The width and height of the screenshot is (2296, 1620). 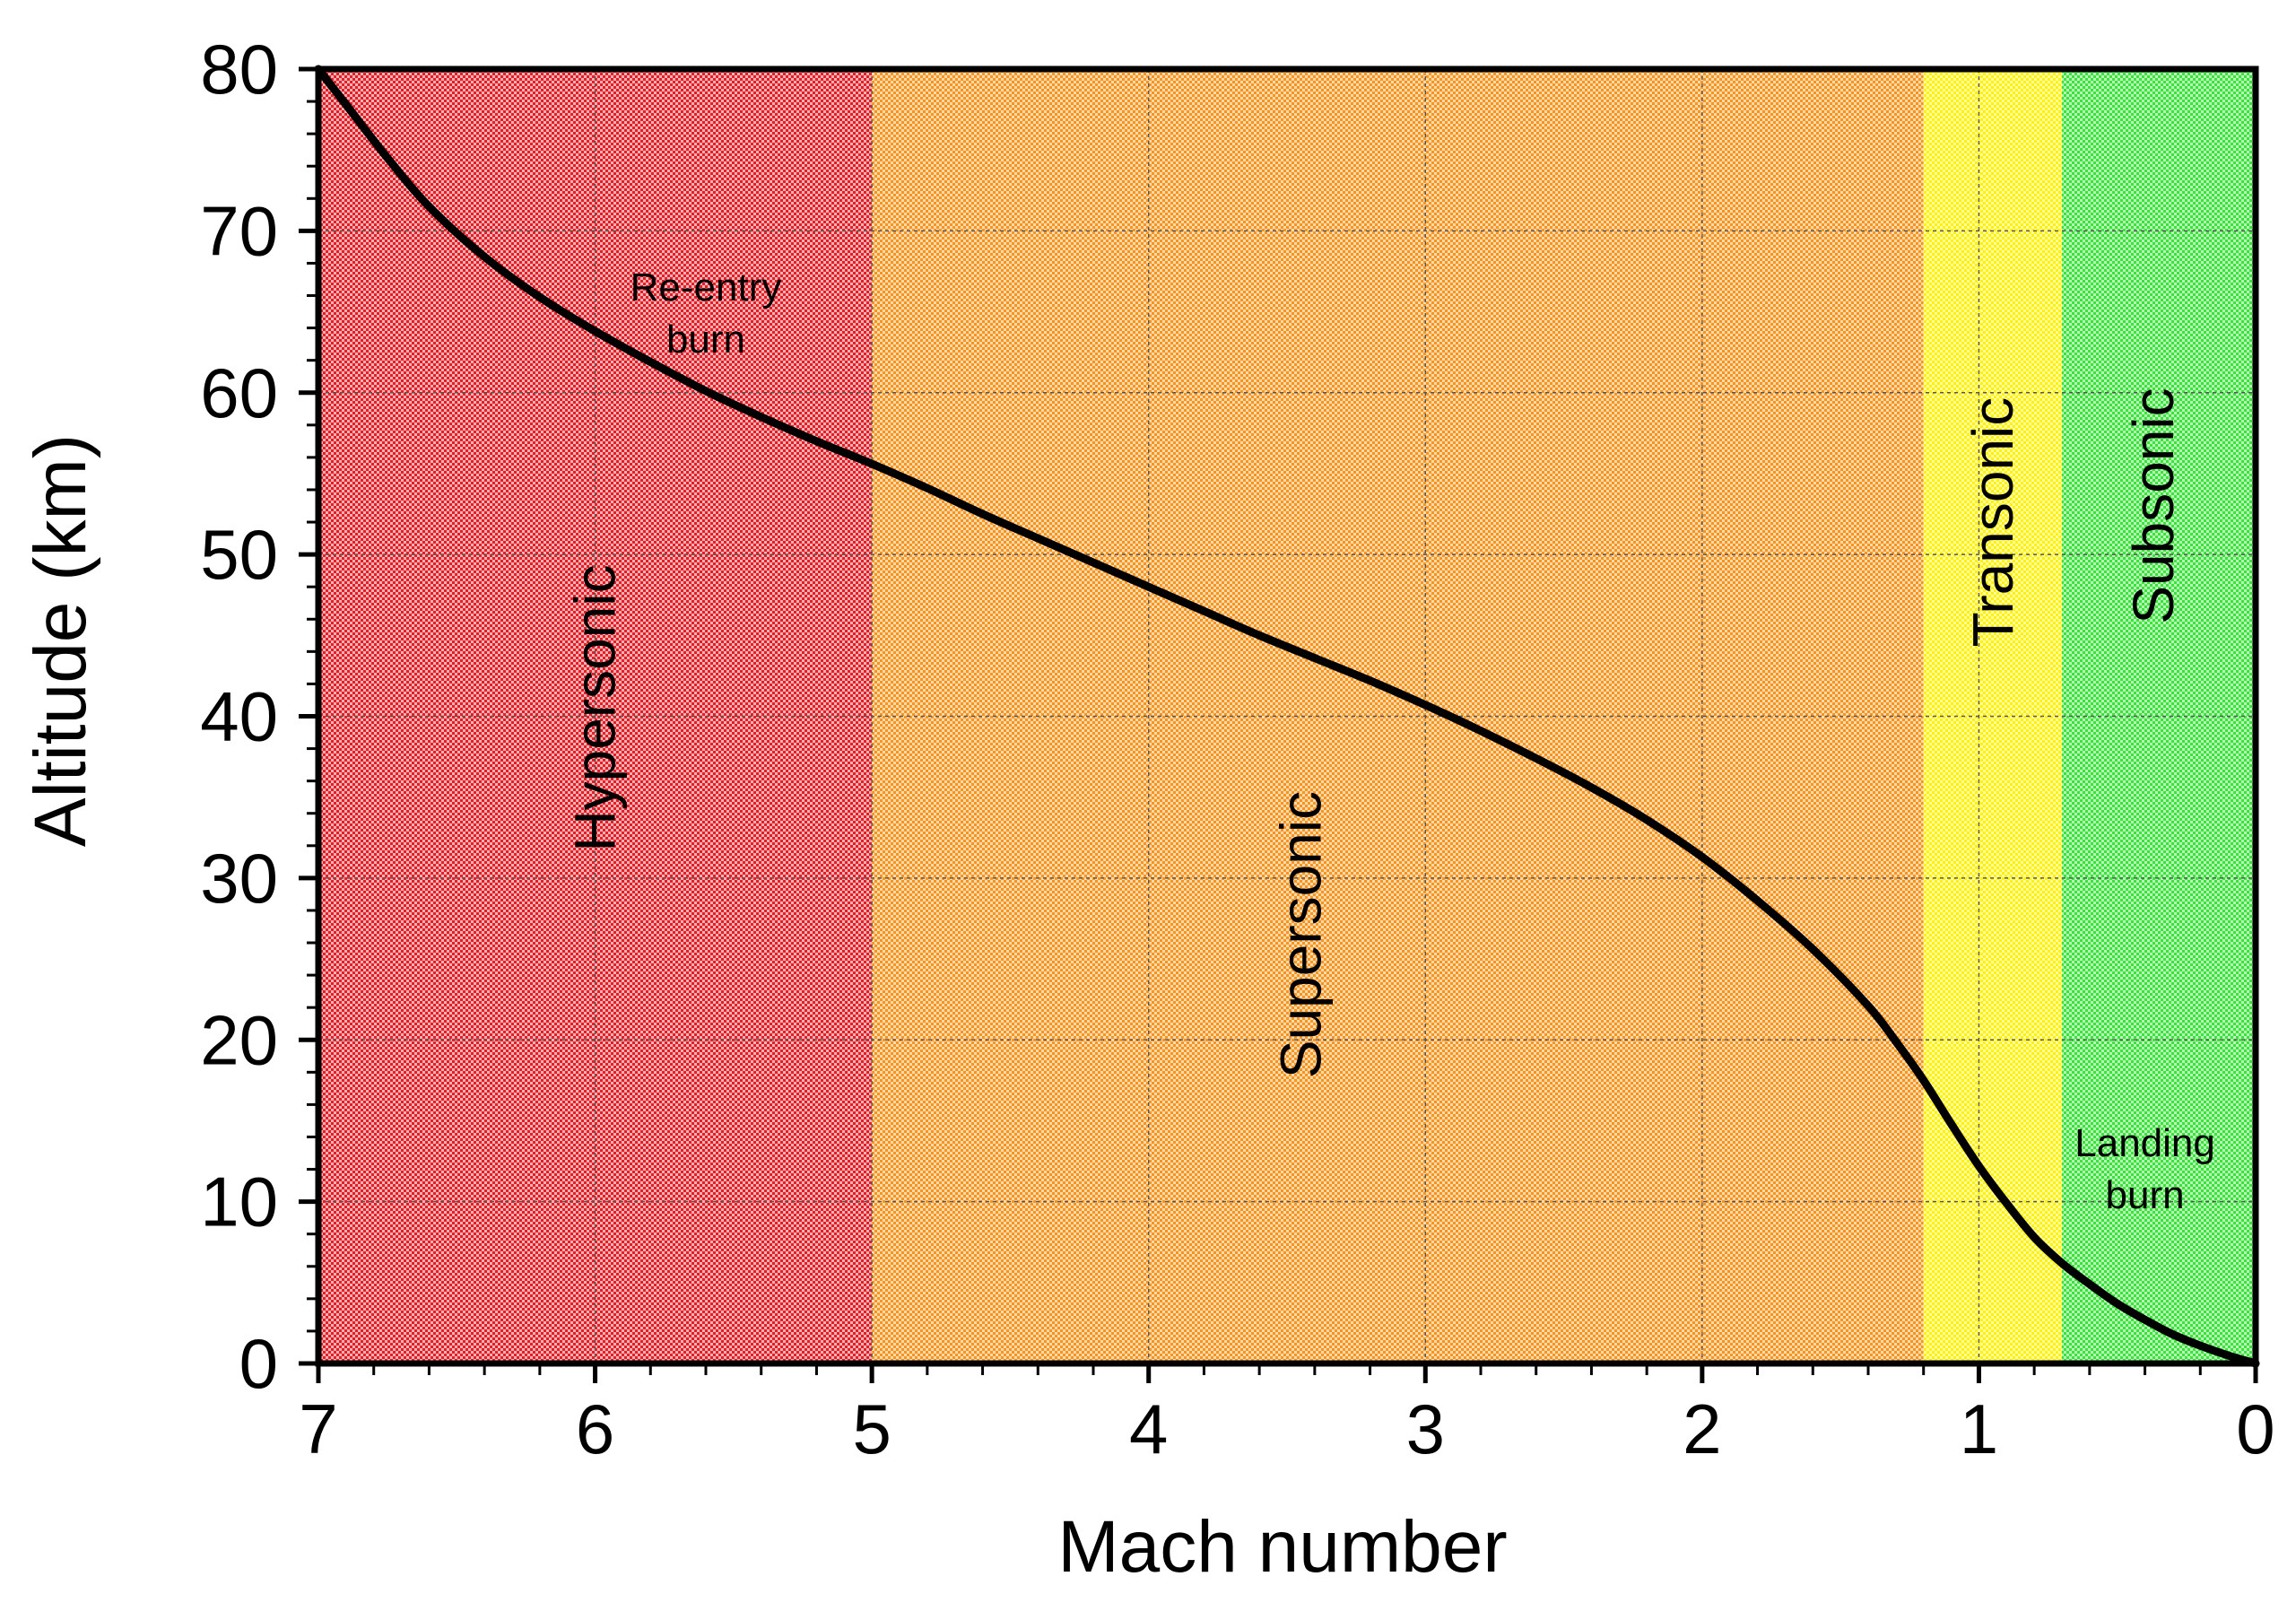 I want to click on x-tick-label: 6, so click(x=595, y=1429).